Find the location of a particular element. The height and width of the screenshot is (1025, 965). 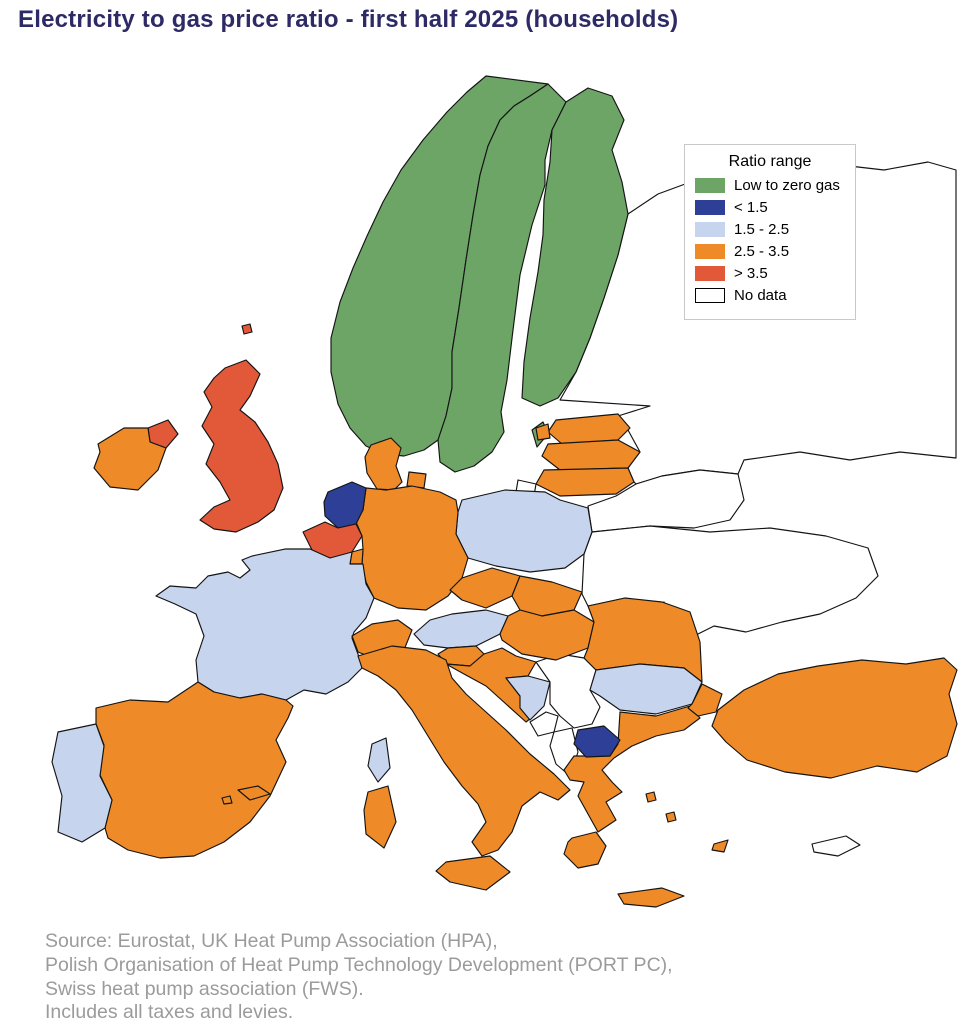

source-line-3: Swiss heat pump association (FWS). is located at coordinates (204, 988).